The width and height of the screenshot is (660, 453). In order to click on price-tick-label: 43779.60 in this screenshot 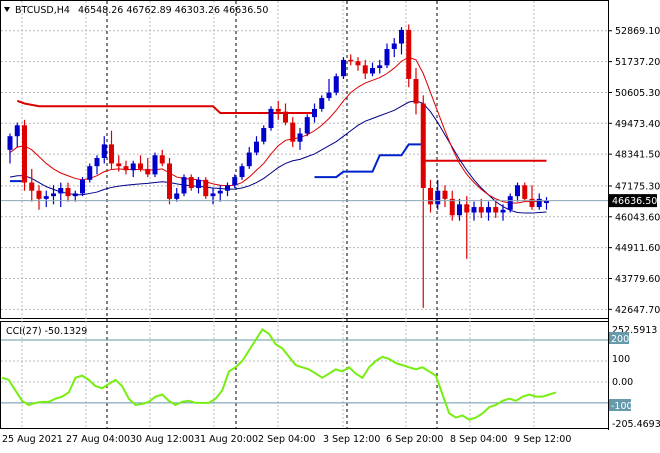, I will do `click(637, 279)`.